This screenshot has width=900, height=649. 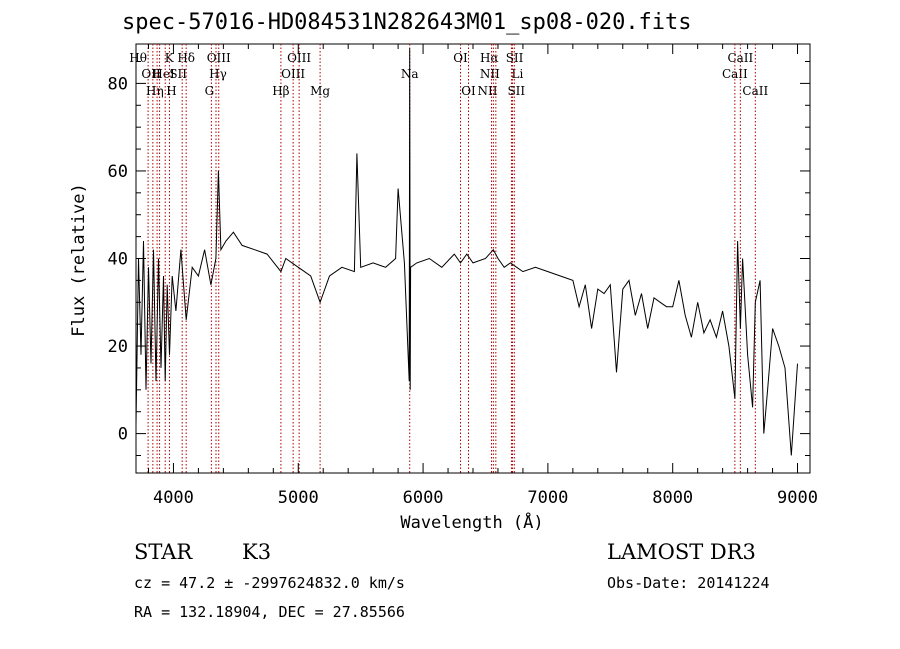 I want to click on y-tick-label: 60, so click(x=118, y=172).